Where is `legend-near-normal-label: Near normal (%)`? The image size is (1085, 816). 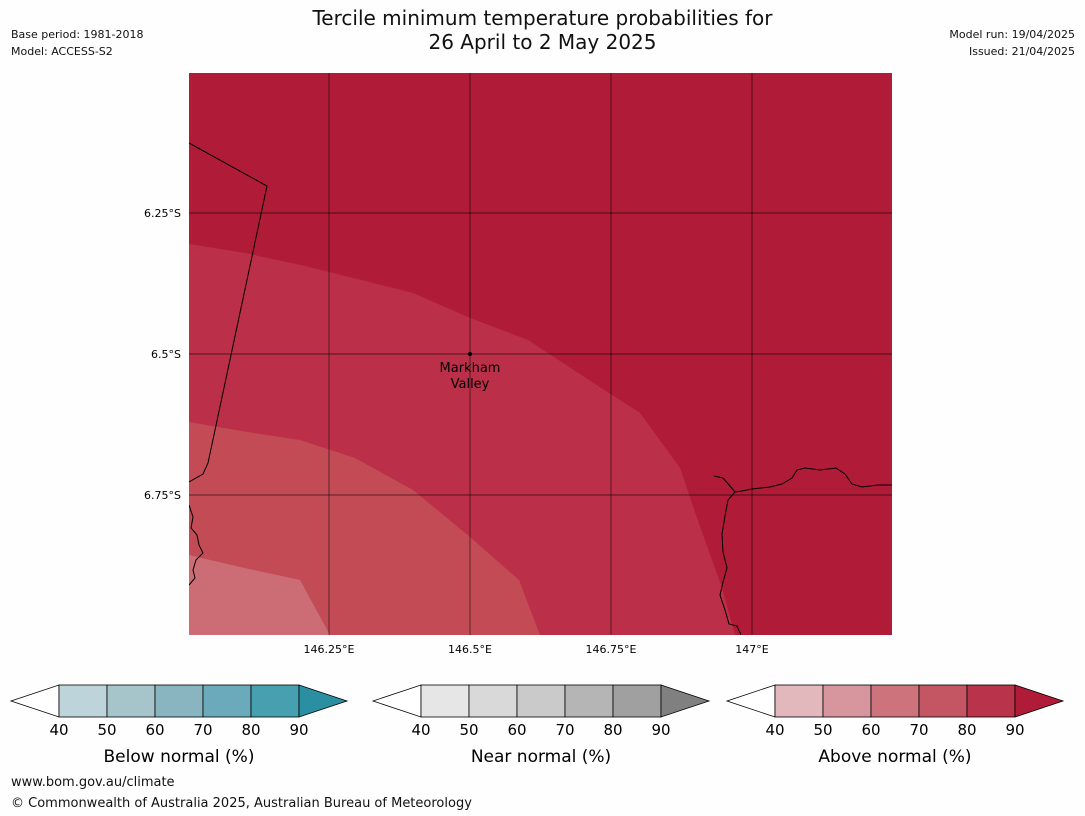
legend-near-normal-label: Near normal (%) is located at coordinates (541, 757).